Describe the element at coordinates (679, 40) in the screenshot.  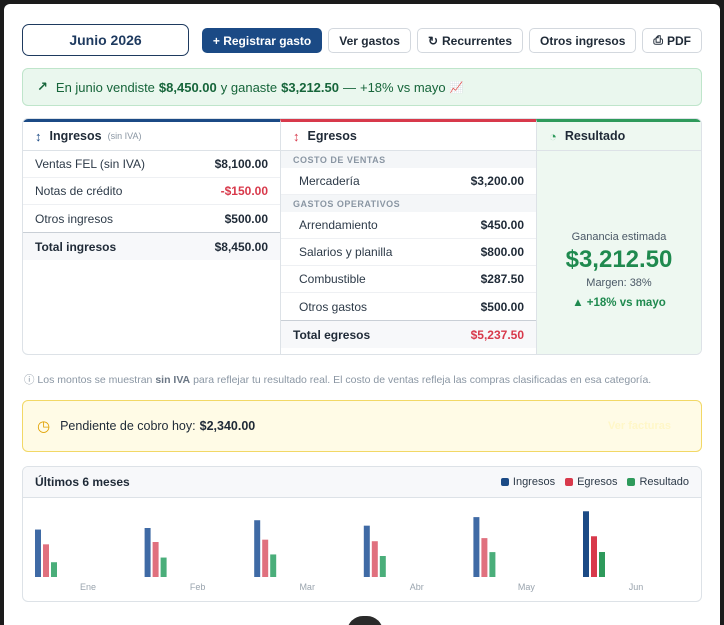
I see `pdf-label: PDF` at that location.